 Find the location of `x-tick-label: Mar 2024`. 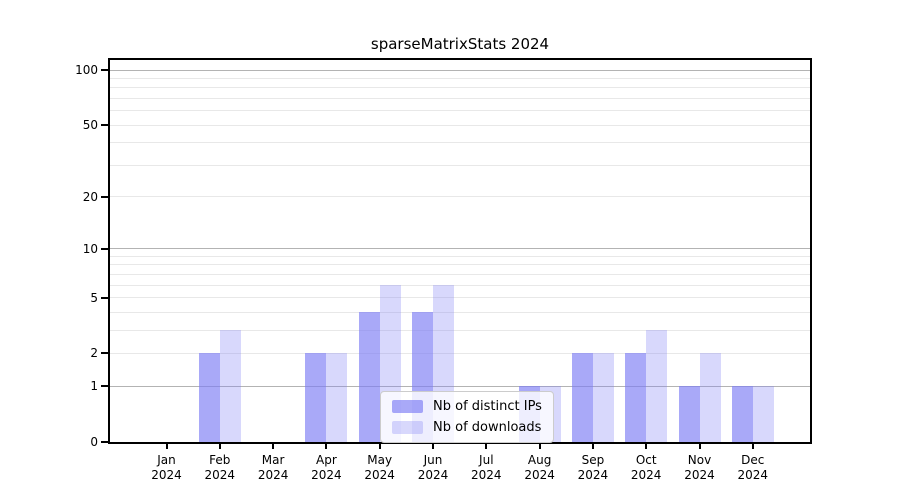

x-tick-label: Mar 2024 is located at coordinates (273, 468).